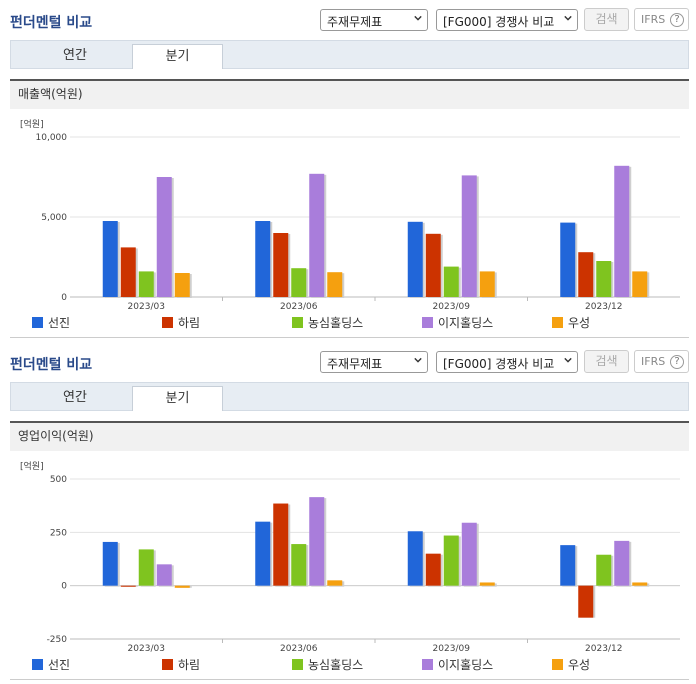  Describe the element at coordinates (466, 323) in the screenshot. I see `legend-label: 이지홀딩스` at that location.